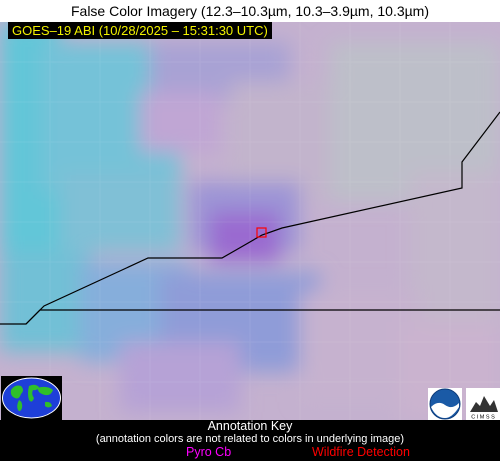 The image size is (500, 461). Describe the element at coordinates (209, 452) in the screenshot. I see `pyro-cb-label: Pyro Cb` at that location.